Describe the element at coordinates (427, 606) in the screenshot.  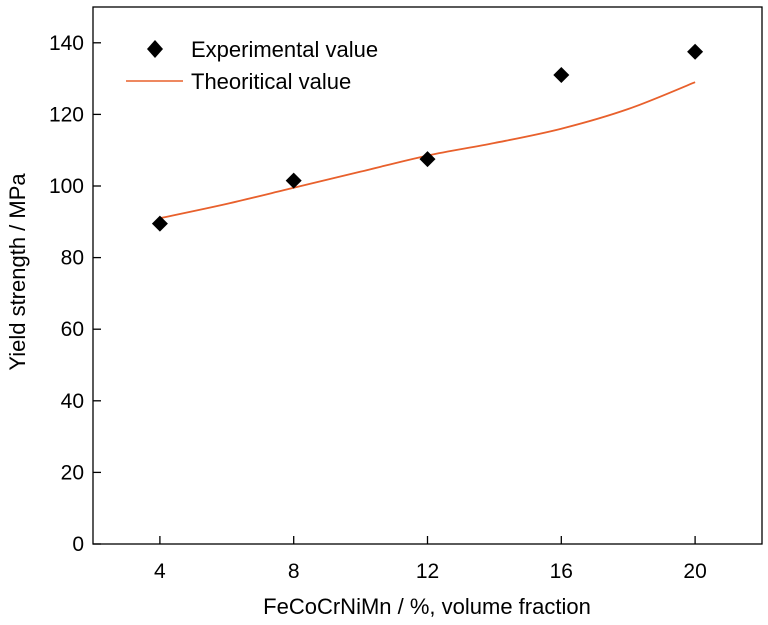
I see `x-axis-title: FeCoCrNiMn / %, volume fraction` at that location.